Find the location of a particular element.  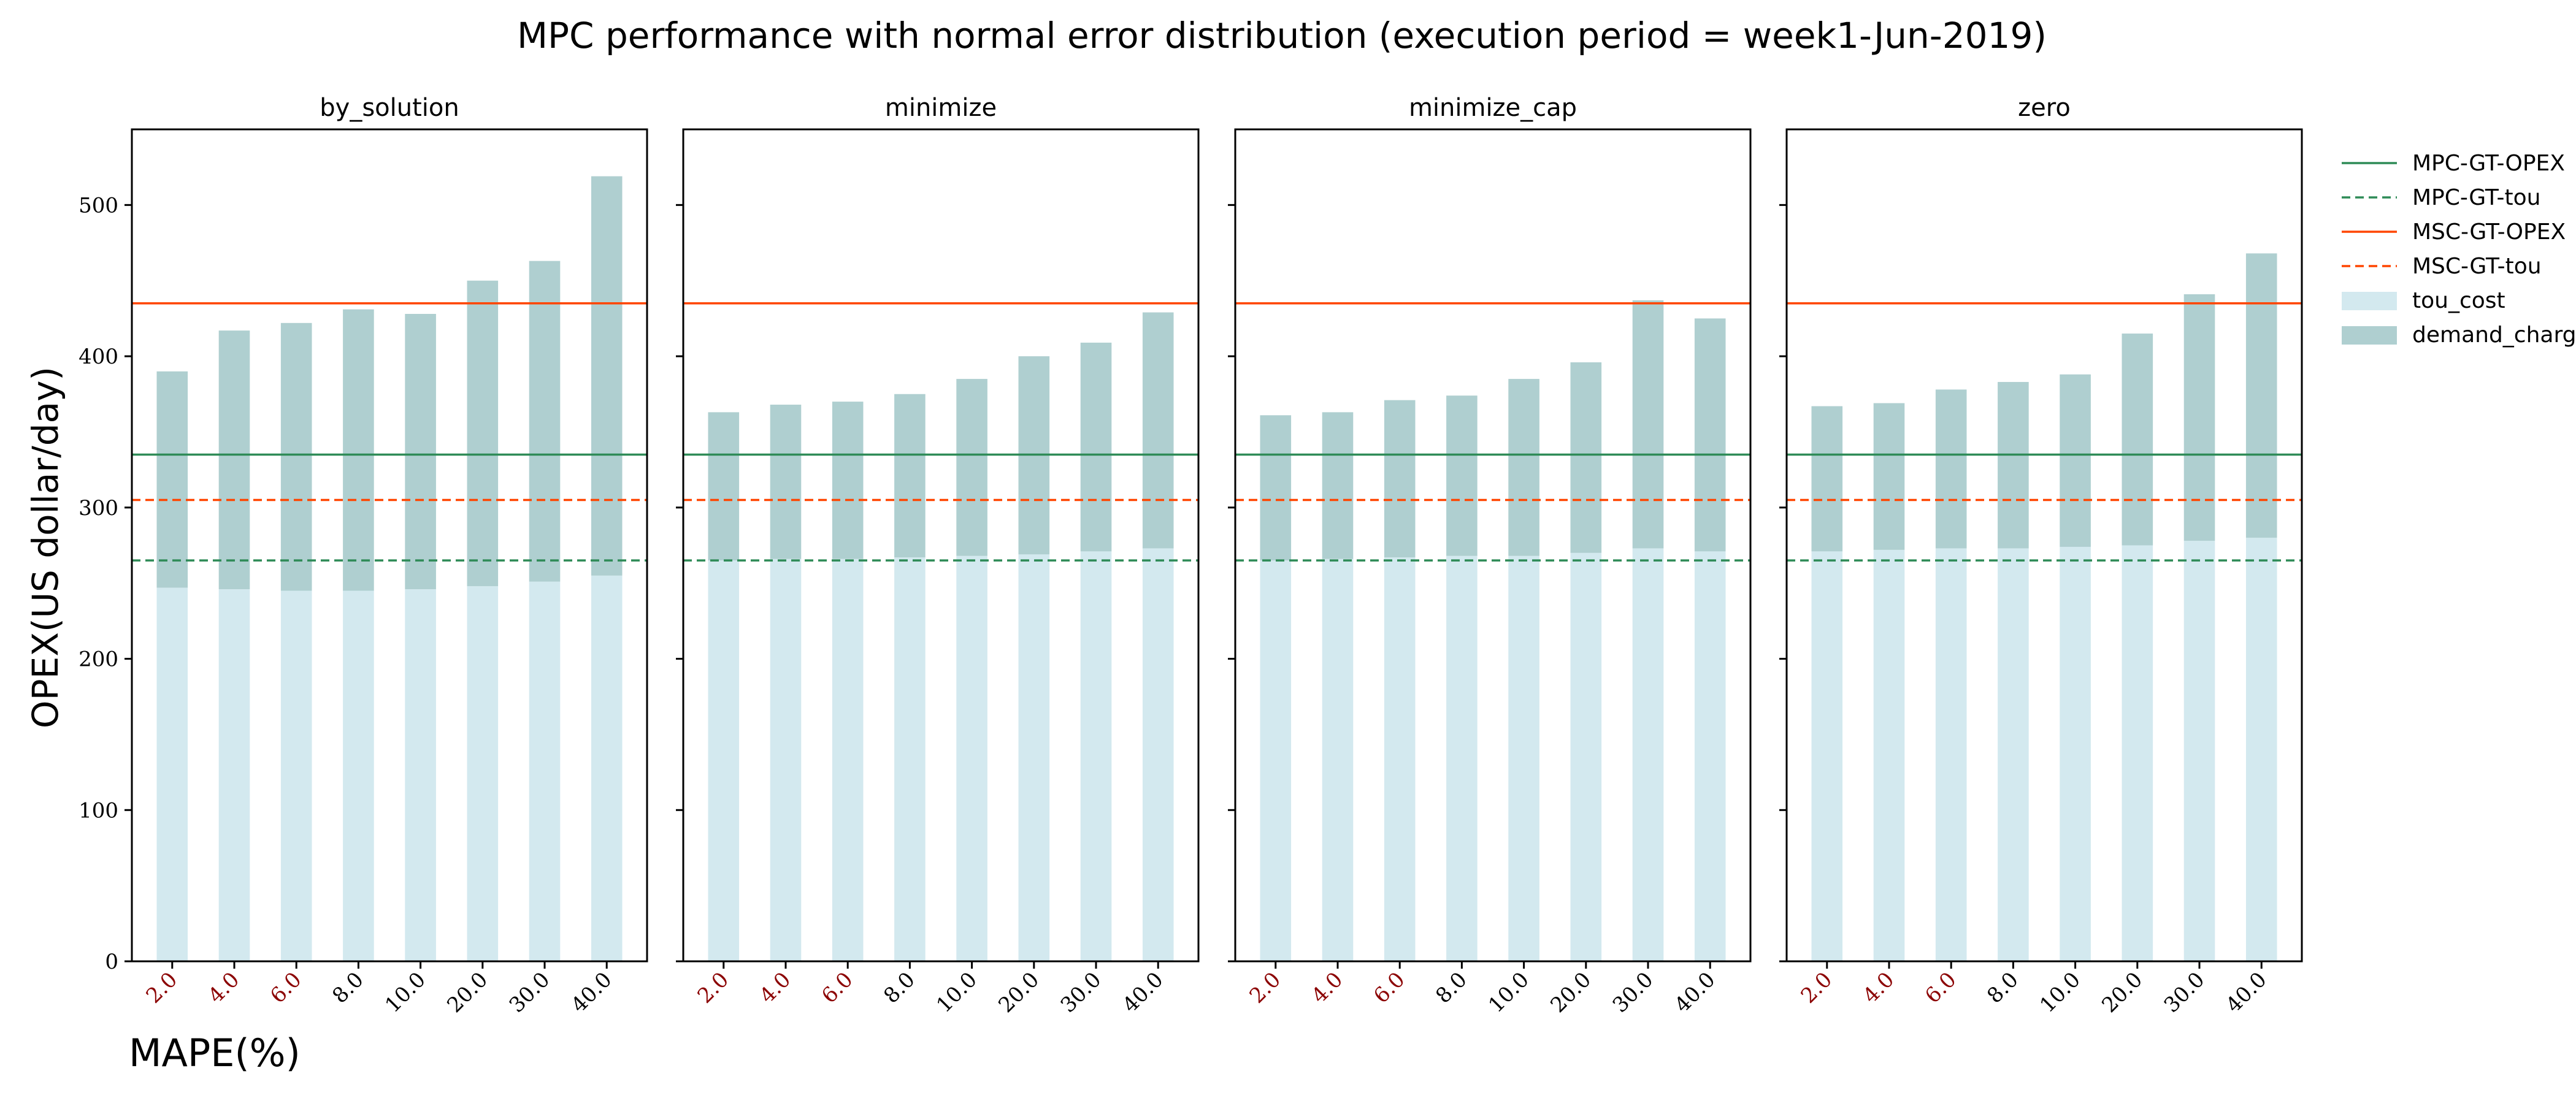

legend-entry: MSC-GT-tou is located at coordinates (2442, 266).